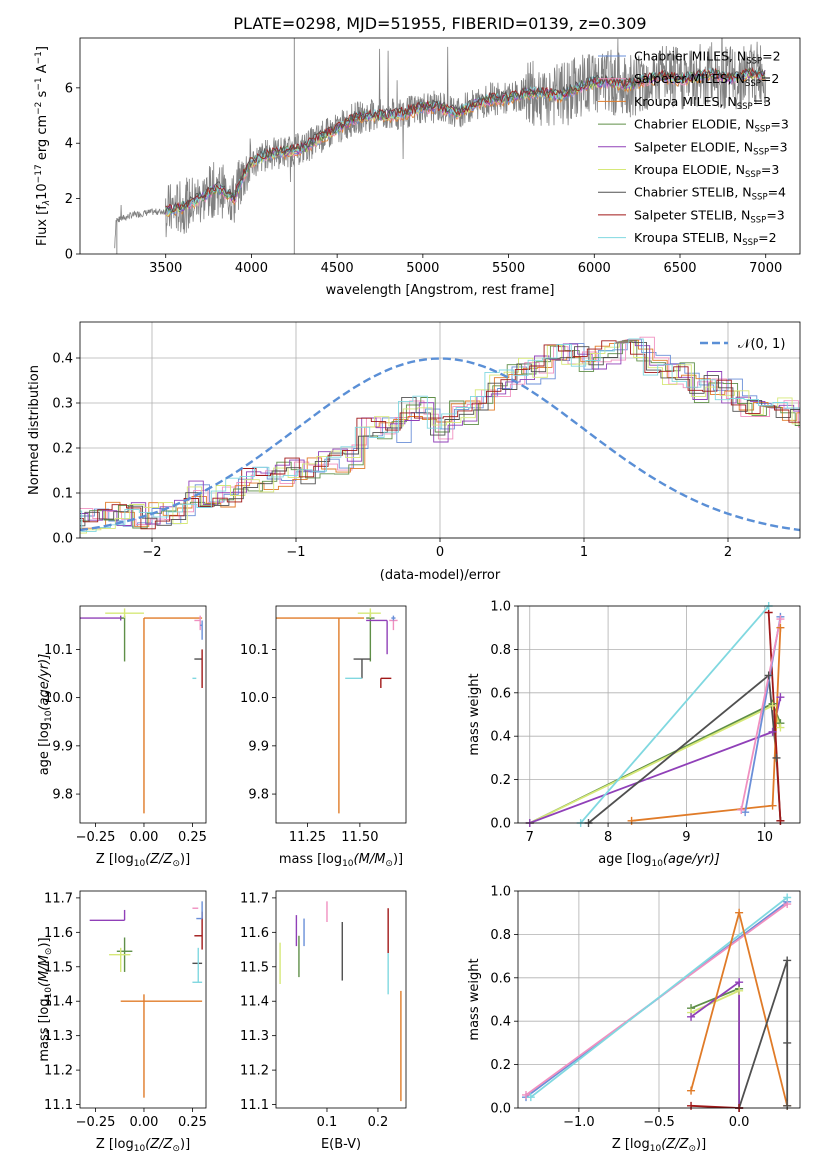 This screenshot has width=819, height=1170. What do you see at coordinates (500, 824) in the screenshot?
I see `mw_vs_age-ytick-label: 0.0` at bounding box center [500, 824].